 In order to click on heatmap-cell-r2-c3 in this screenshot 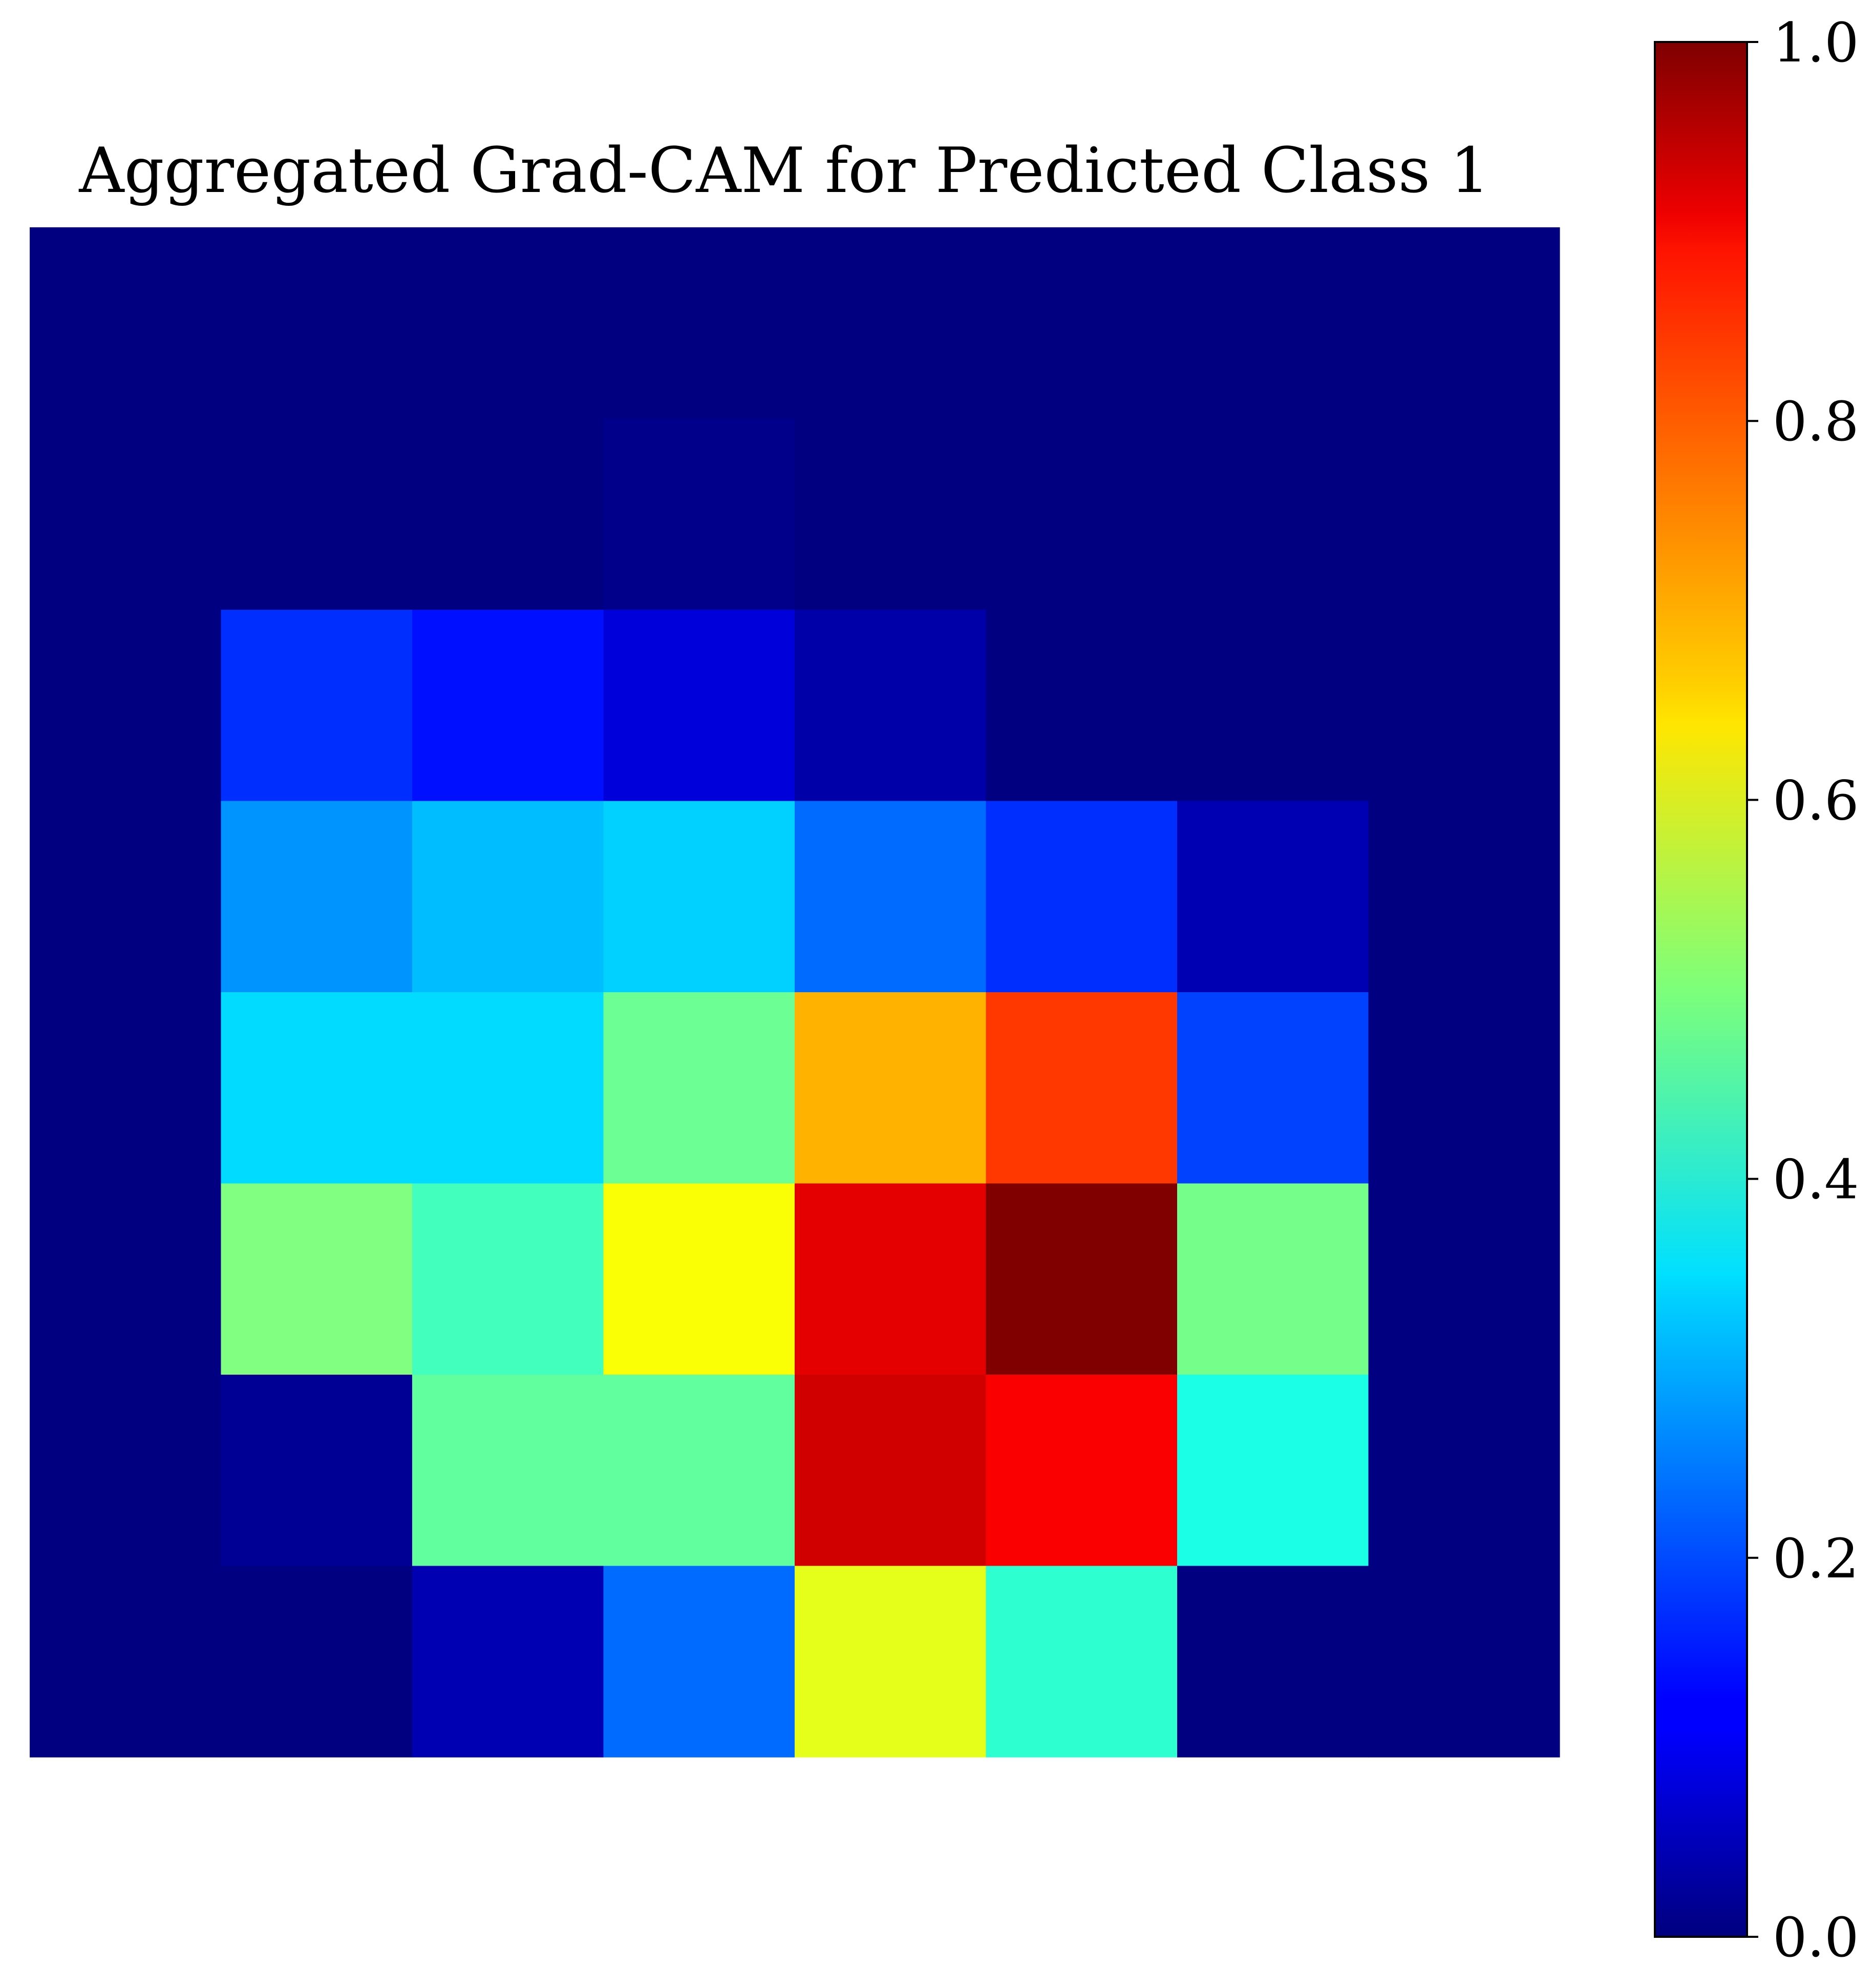, I will do `click(699, 706)`.